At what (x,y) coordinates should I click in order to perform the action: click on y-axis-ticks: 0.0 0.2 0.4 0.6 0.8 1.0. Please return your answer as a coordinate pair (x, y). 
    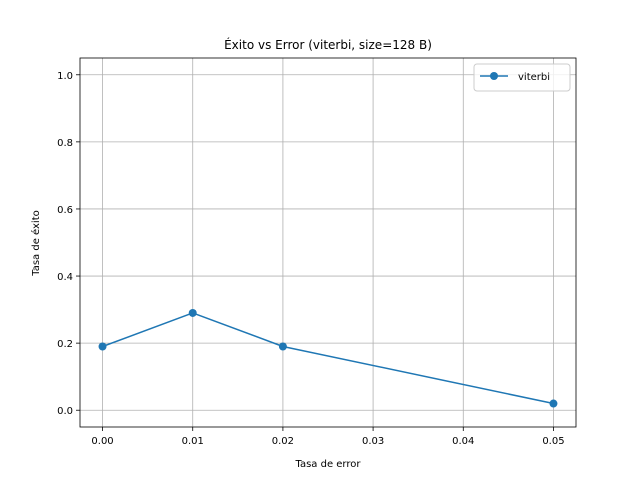
    Looking at the image, I should click on (68, 244).